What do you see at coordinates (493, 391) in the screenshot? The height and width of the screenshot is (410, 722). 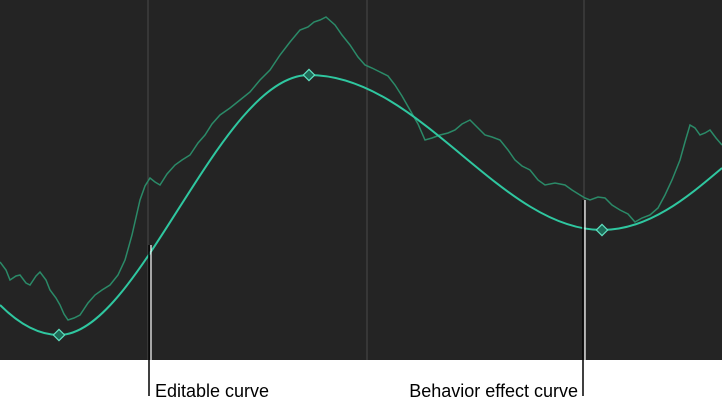 I see `callout-label: Behavior effect curve` at bounding box center [493, 391].